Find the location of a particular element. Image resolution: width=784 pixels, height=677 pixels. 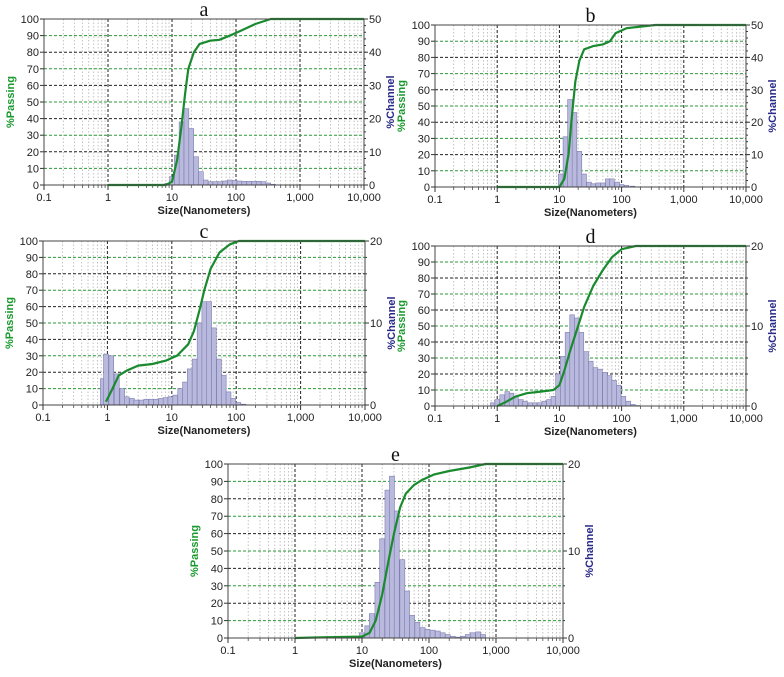

panel-title: e is located at coordinates (395, 455).